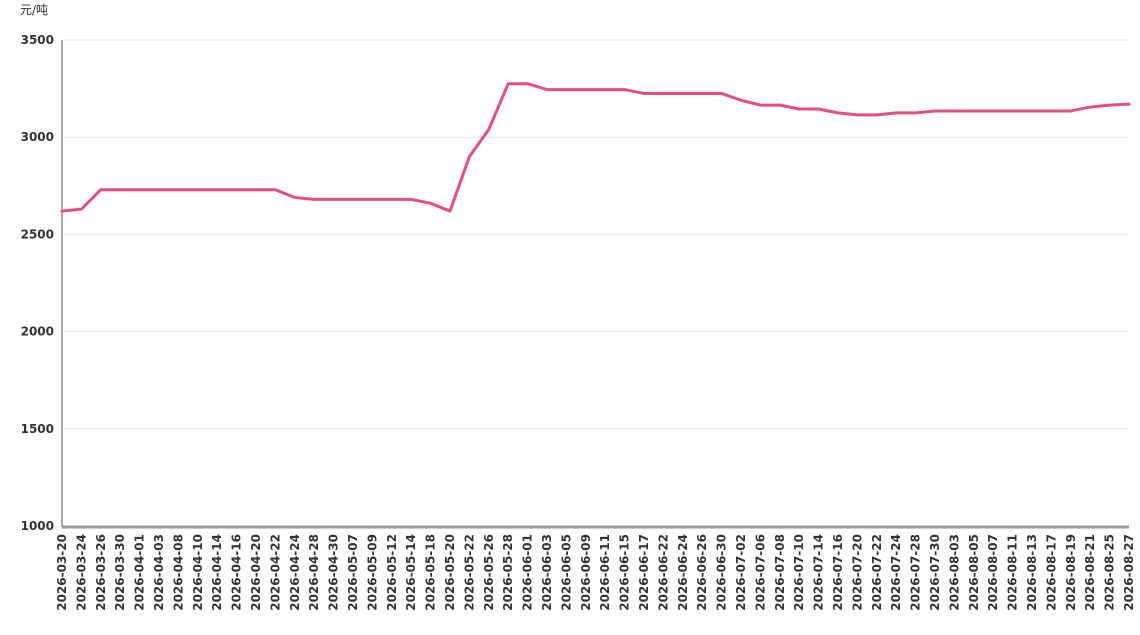 Image resolution: width=1140 pixels, height=635 pixels. I want to click on x-tick-label: 2026-06-17, so click(644, 572).